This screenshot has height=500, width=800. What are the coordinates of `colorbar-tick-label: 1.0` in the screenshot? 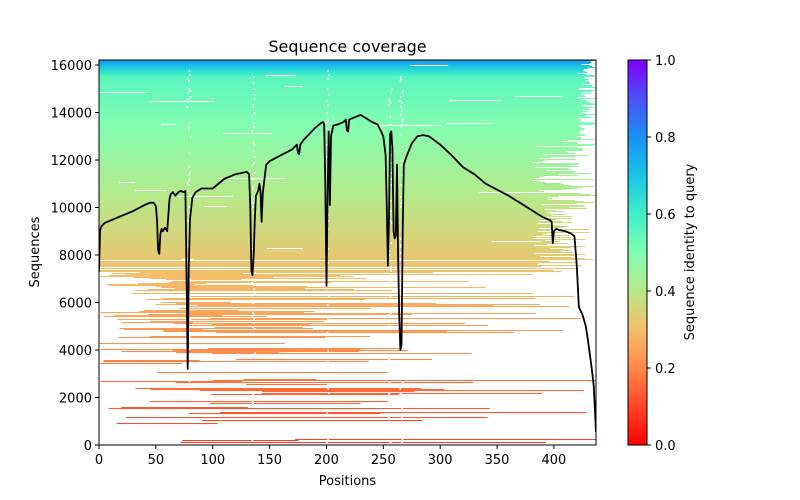 It's located at (665, 61).